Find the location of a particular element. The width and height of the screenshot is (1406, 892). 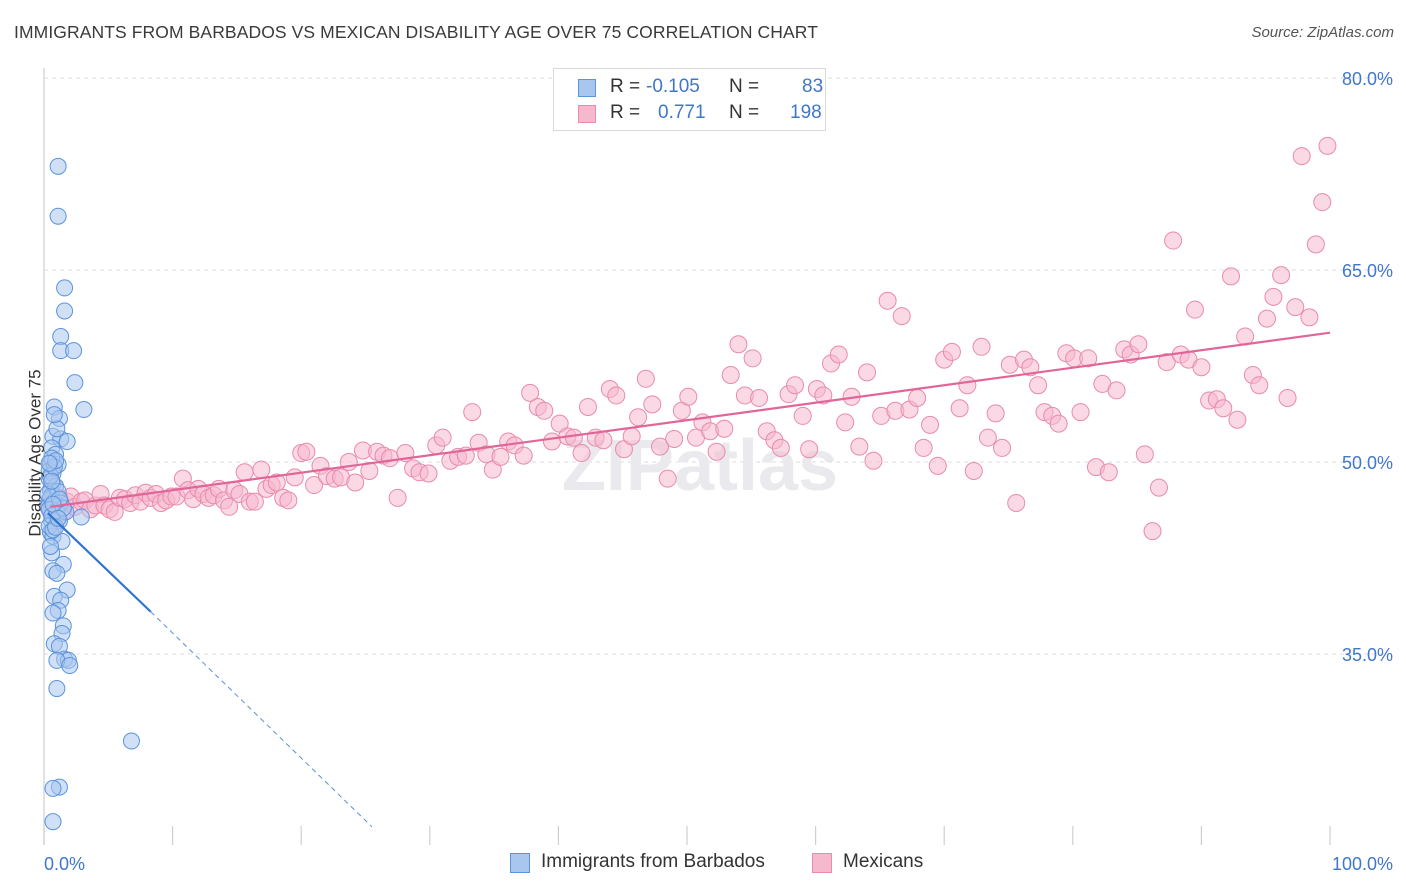

y-axis-label: Disability Age Over 75 is located at coordinates (35, 453).